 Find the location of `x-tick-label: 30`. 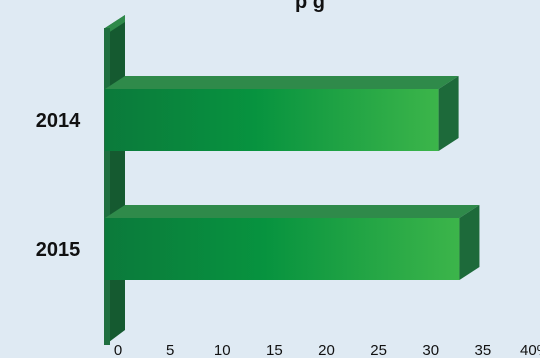

x-tick-label: 30 is located at coordinates (430, 350).